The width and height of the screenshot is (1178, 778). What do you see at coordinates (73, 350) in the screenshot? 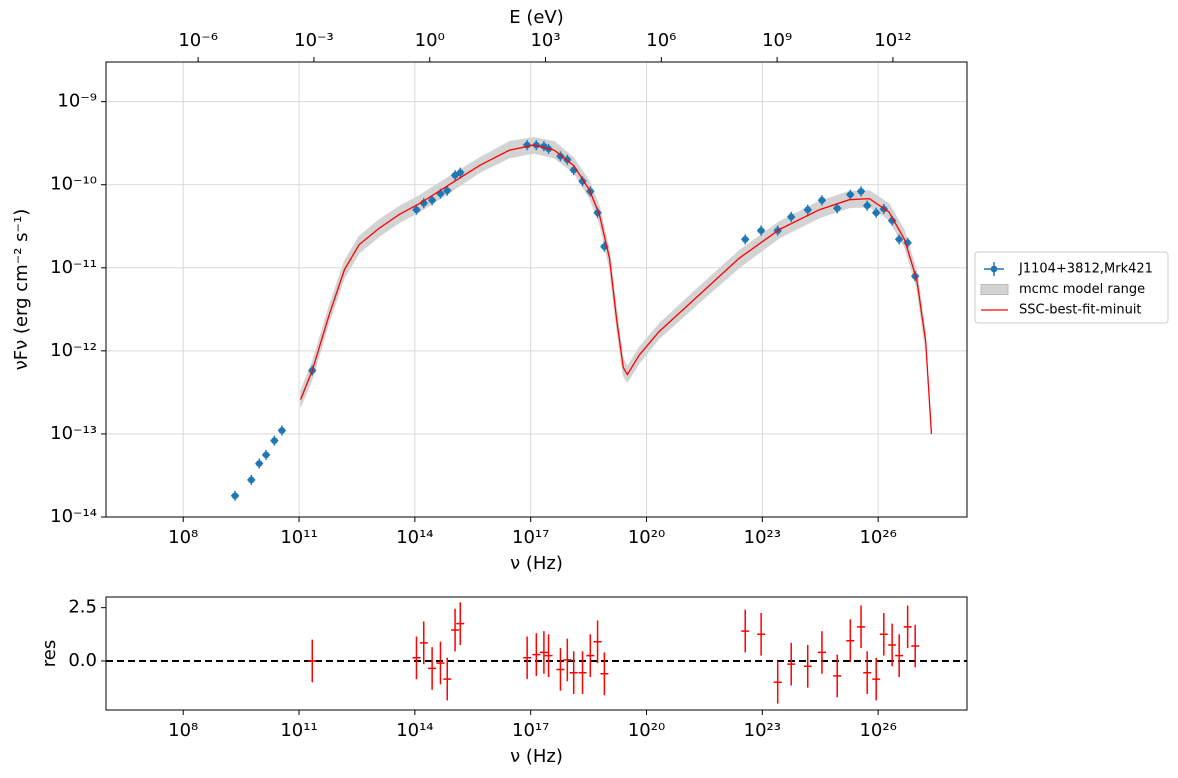
I see `y-tick-label: 10⁻¹²` at bounding box center [73, 350].